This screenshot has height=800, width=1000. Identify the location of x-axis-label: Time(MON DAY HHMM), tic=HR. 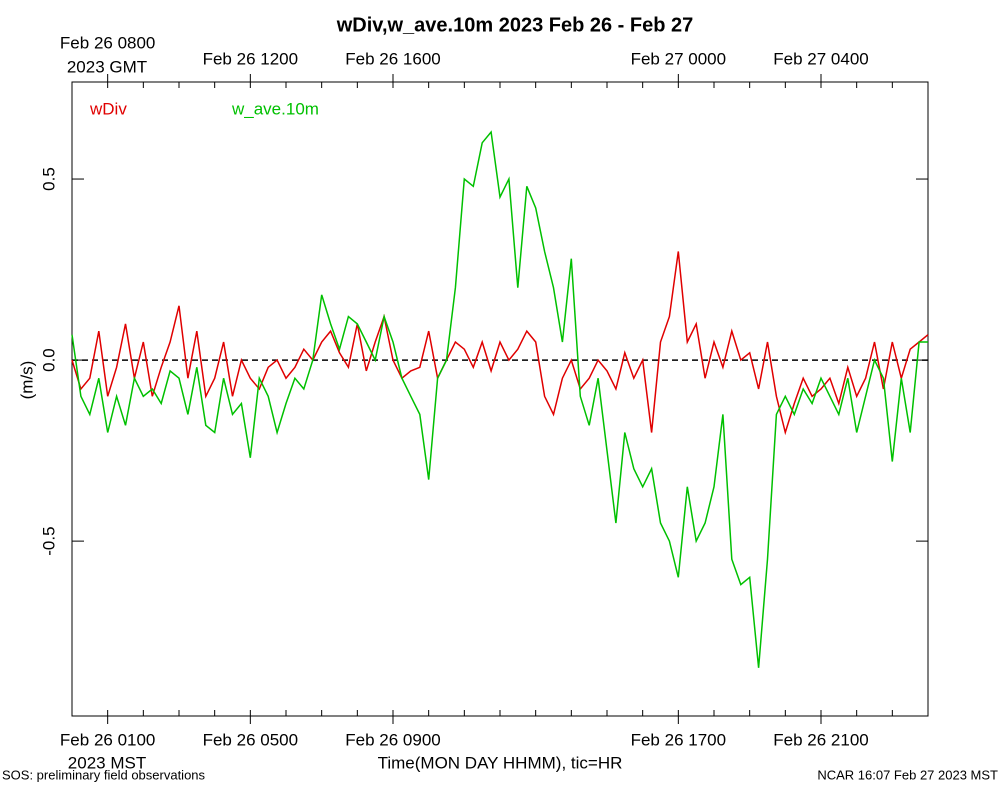
(500, 762).